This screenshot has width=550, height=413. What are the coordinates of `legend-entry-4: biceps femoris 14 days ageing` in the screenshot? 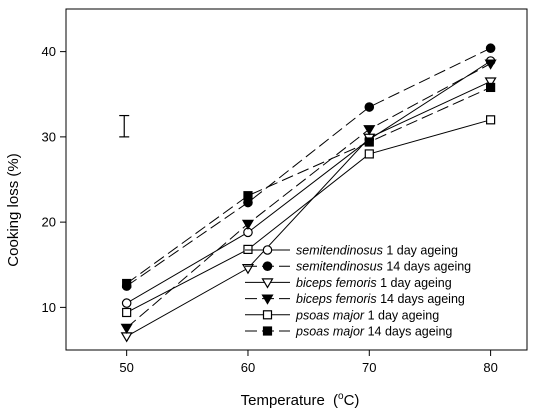 It's located at (355, 299).